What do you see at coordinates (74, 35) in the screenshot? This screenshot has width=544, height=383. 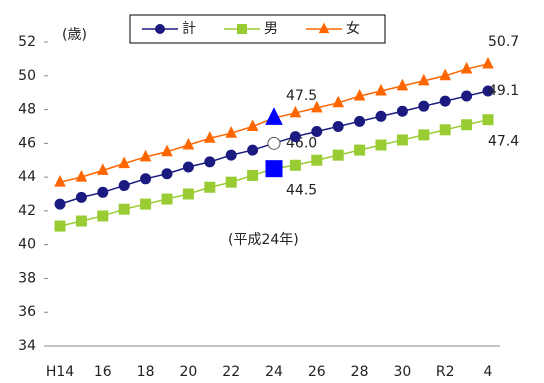 I see `y-axis-label: (歳)` at bounding box center [74, 35].